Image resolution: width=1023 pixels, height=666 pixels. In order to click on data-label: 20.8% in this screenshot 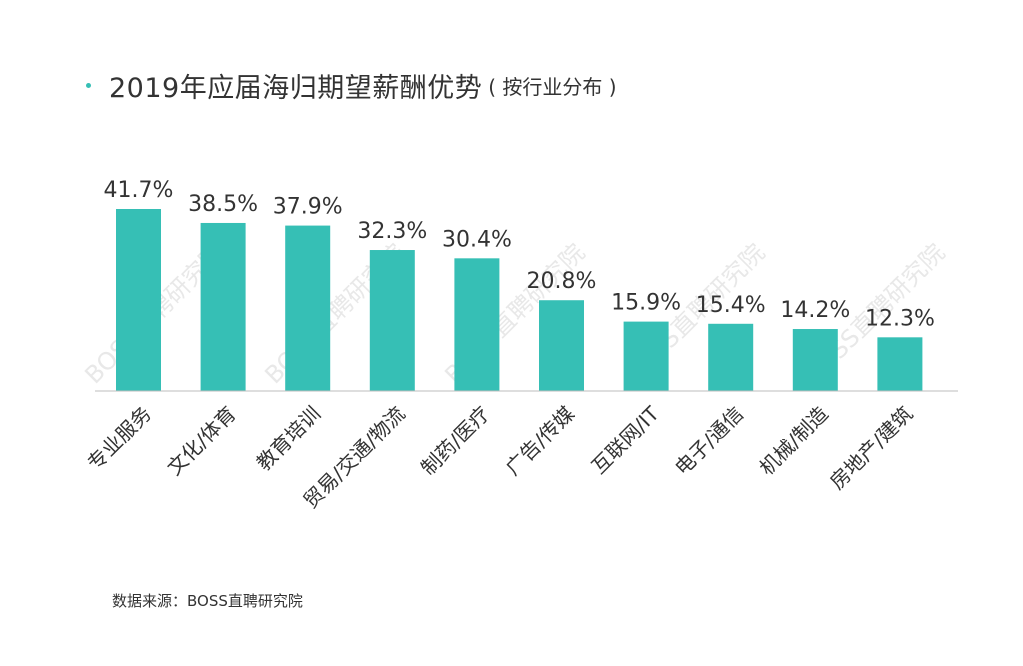, I will do `click(562, 281)`.